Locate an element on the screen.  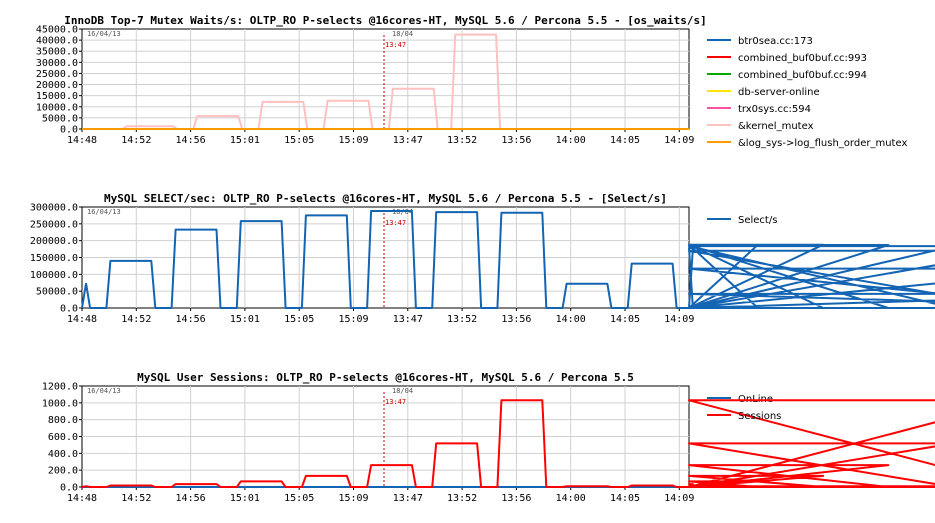
y-tick-label: 400.0 is located at coordinates (63, 454).